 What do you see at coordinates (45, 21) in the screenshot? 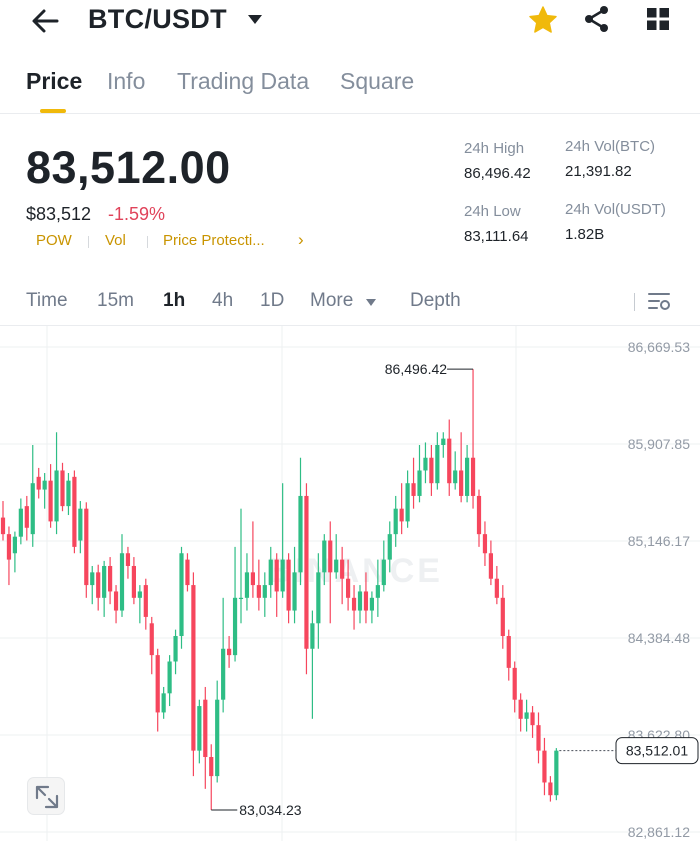
I see `back-arrow-icon` at bounding box center [45, 21].